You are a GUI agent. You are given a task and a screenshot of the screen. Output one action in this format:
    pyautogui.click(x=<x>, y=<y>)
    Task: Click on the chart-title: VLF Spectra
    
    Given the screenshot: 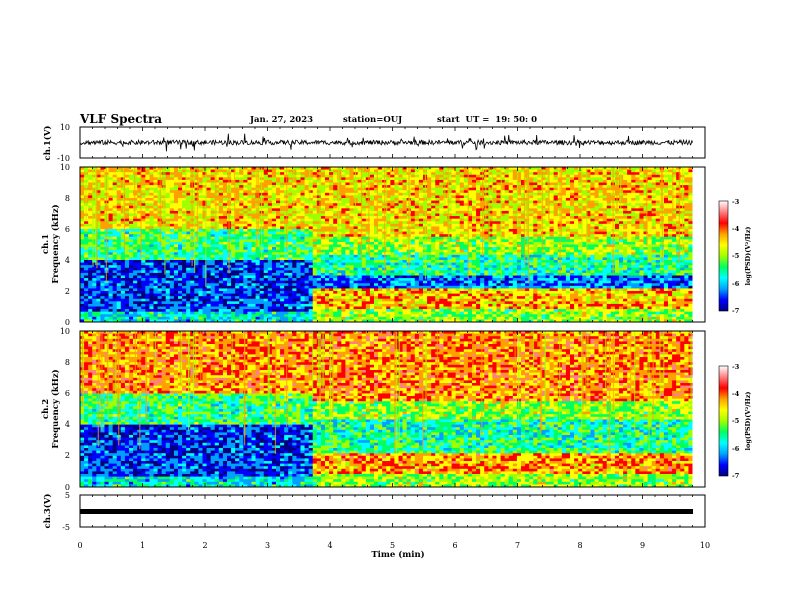 What is the action you would take?
    pyautogui.click(x=121, y=119)
    